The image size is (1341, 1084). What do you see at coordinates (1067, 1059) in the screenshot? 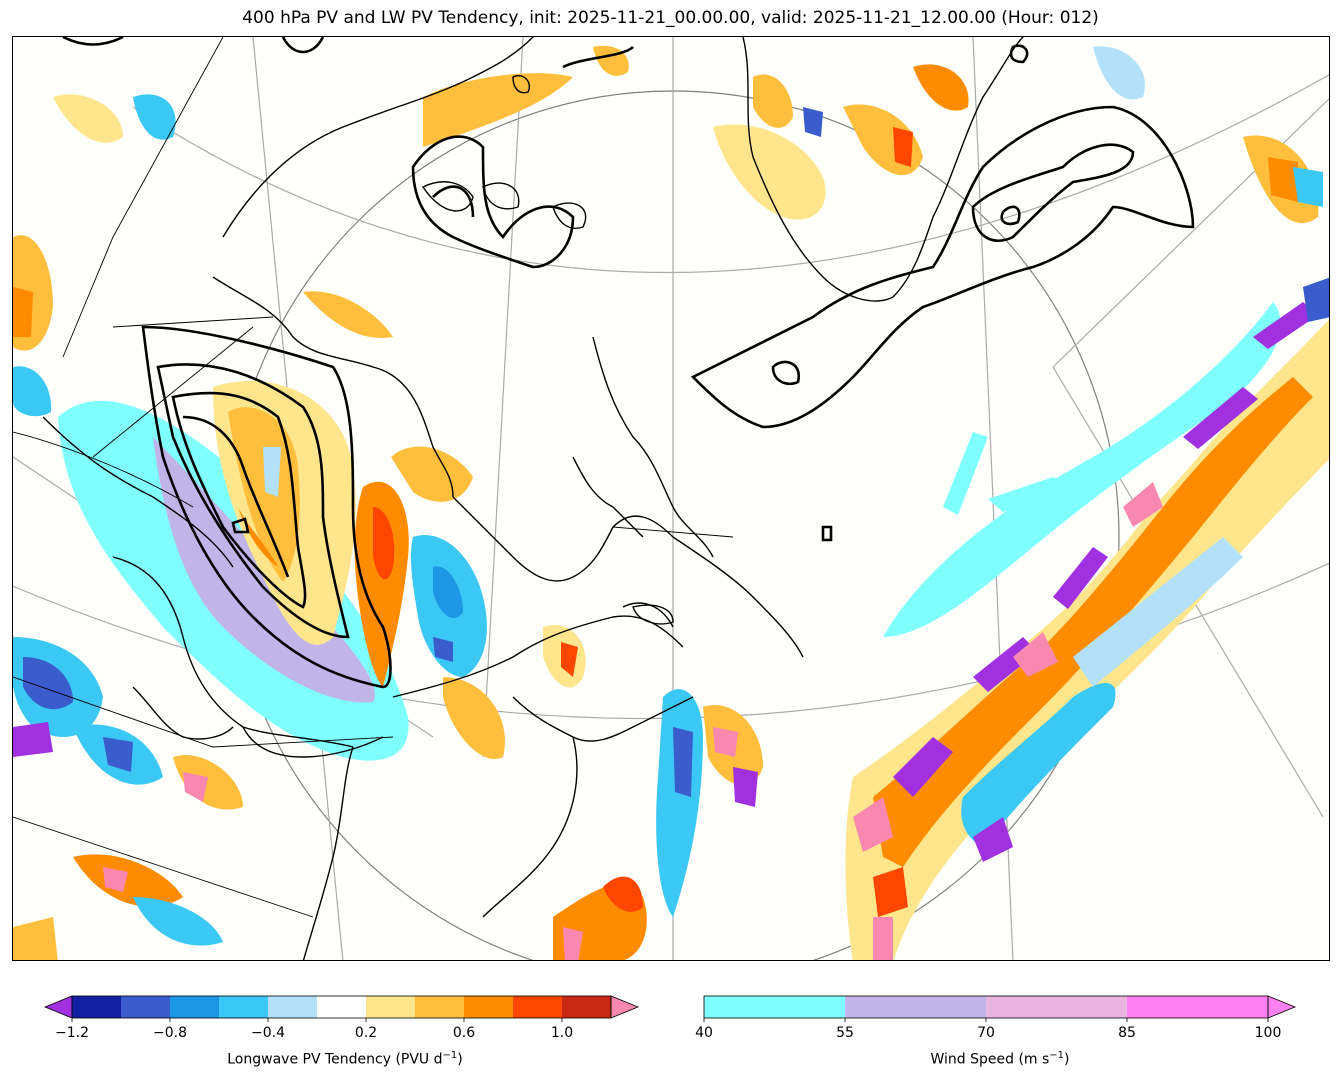
I see `wind-label-end: )` at bounding box center [1067, 1059].